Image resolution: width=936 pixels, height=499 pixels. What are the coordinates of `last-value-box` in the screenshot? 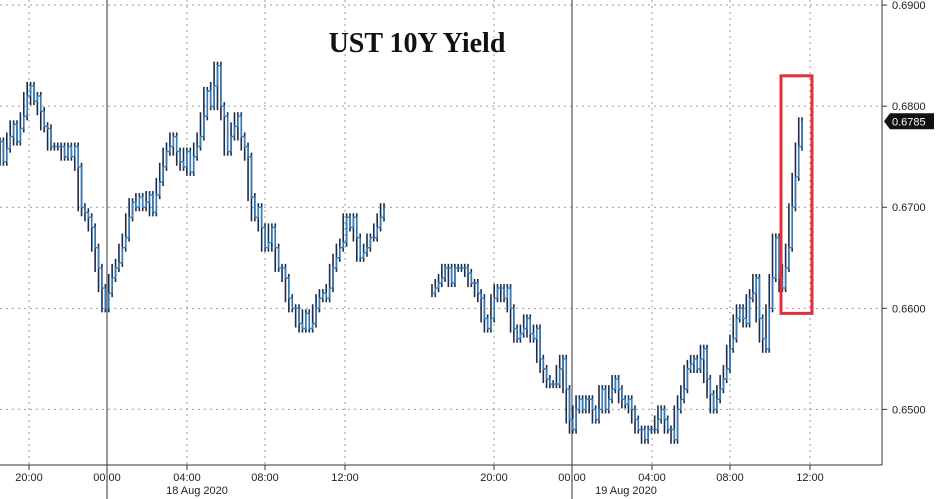 It's located at (909, 121).